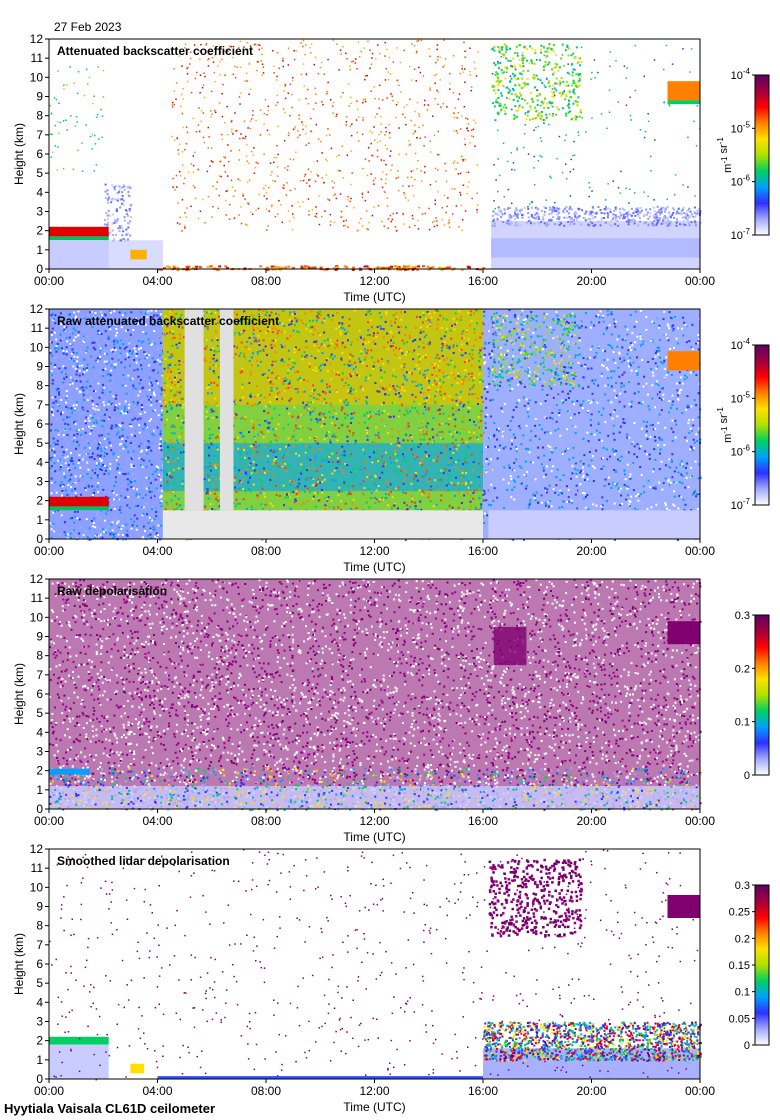 The image size is (780, 1120). I want to click on y-tick-label: 7, so click(39, 135).